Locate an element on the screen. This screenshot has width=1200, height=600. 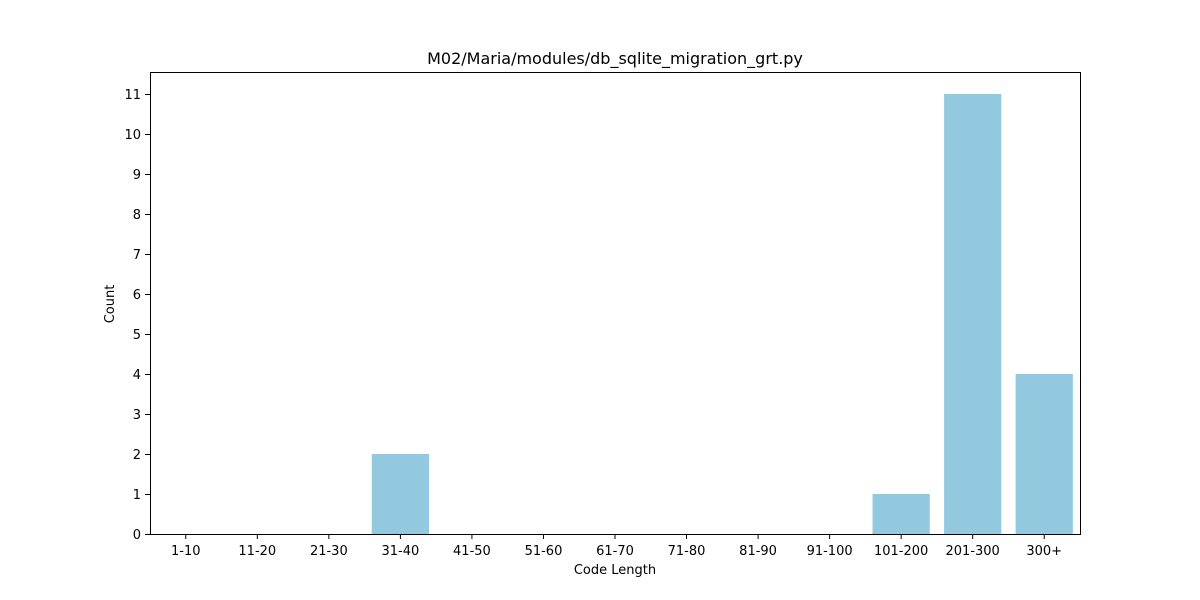
y-tick-label: 8 is located at coordinates (137, 215).